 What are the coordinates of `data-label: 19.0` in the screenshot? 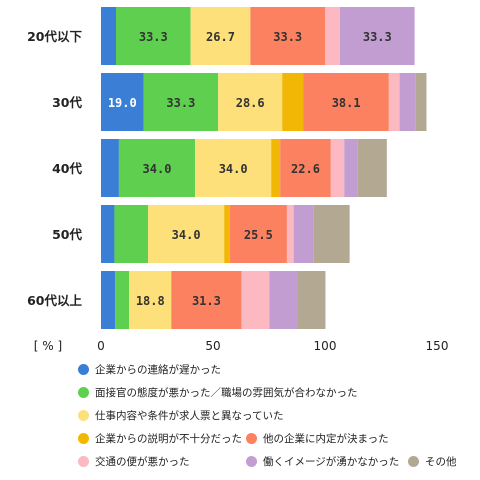 It's located at (122, 103).